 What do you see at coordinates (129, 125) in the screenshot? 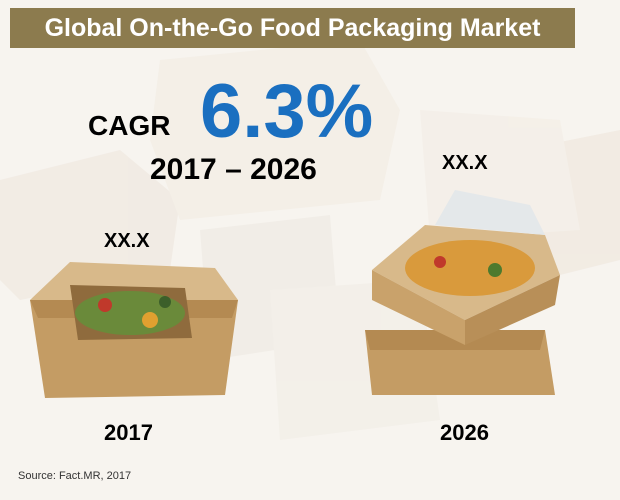
I see `cagr-label: CAGR` at bounding box center [129, 125].